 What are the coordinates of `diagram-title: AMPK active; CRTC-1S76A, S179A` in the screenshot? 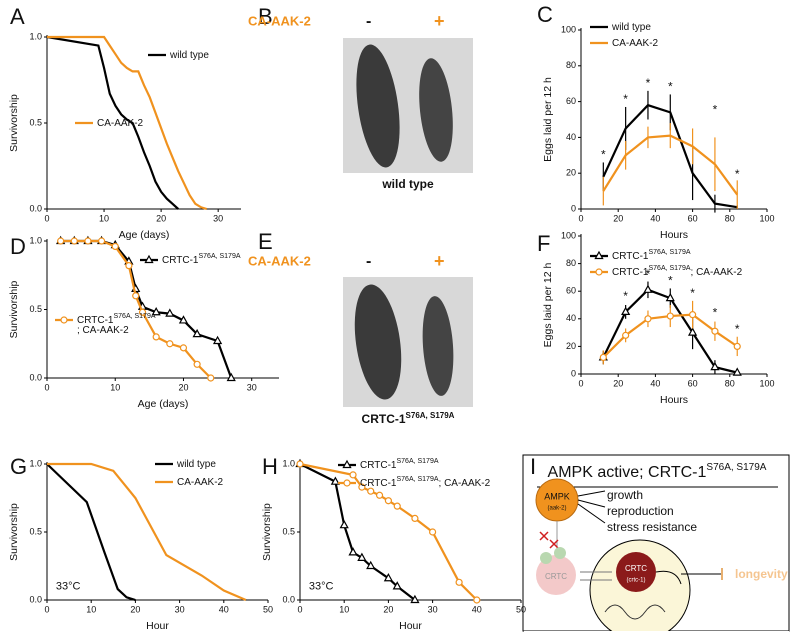 It's located at (657, 472).